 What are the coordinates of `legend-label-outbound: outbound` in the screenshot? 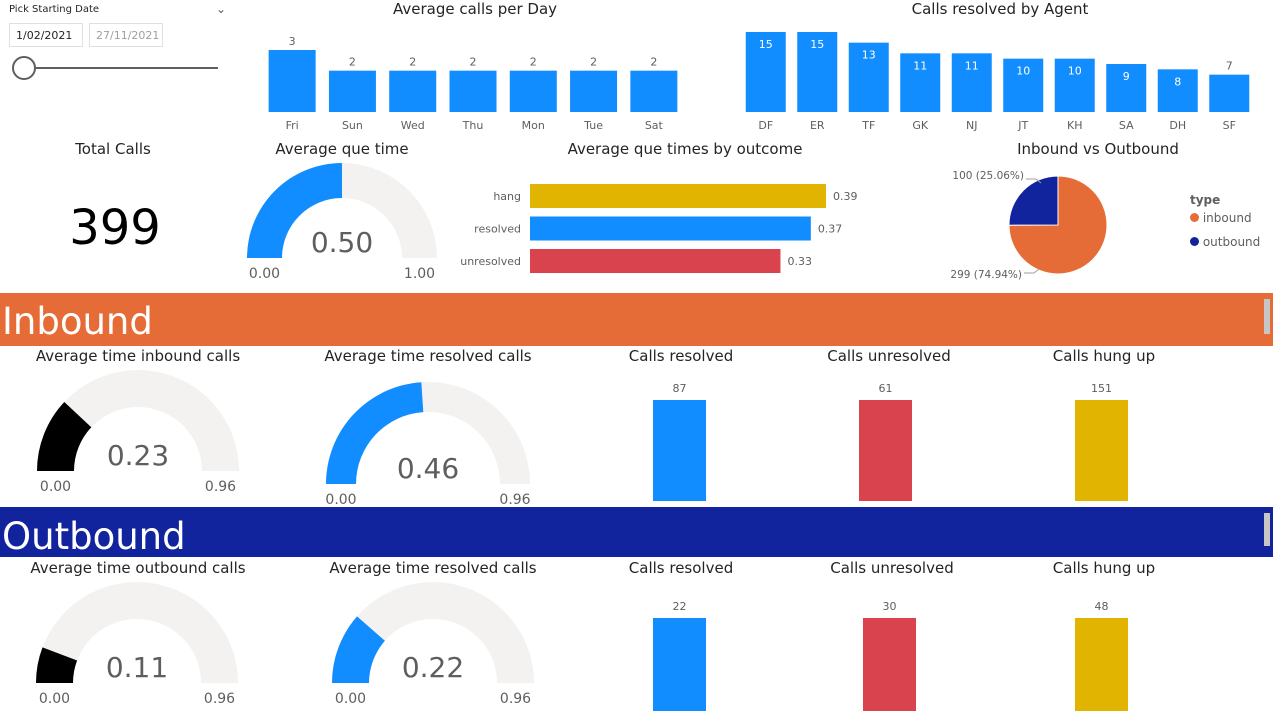 It's located at (1231, 242).